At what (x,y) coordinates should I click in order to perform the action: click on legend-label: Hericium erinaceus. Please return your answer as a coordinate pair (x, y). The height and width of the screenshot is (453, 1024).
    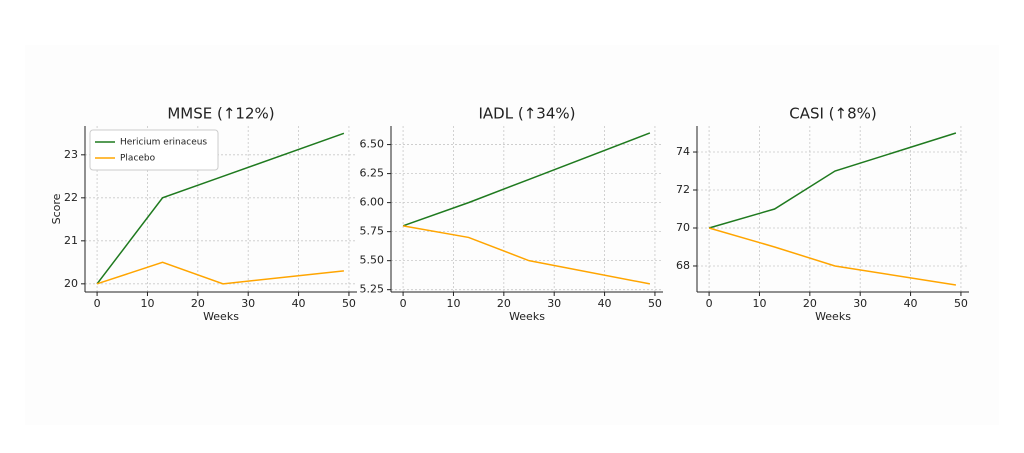
    Looking at the image, I should click on (163, 143).